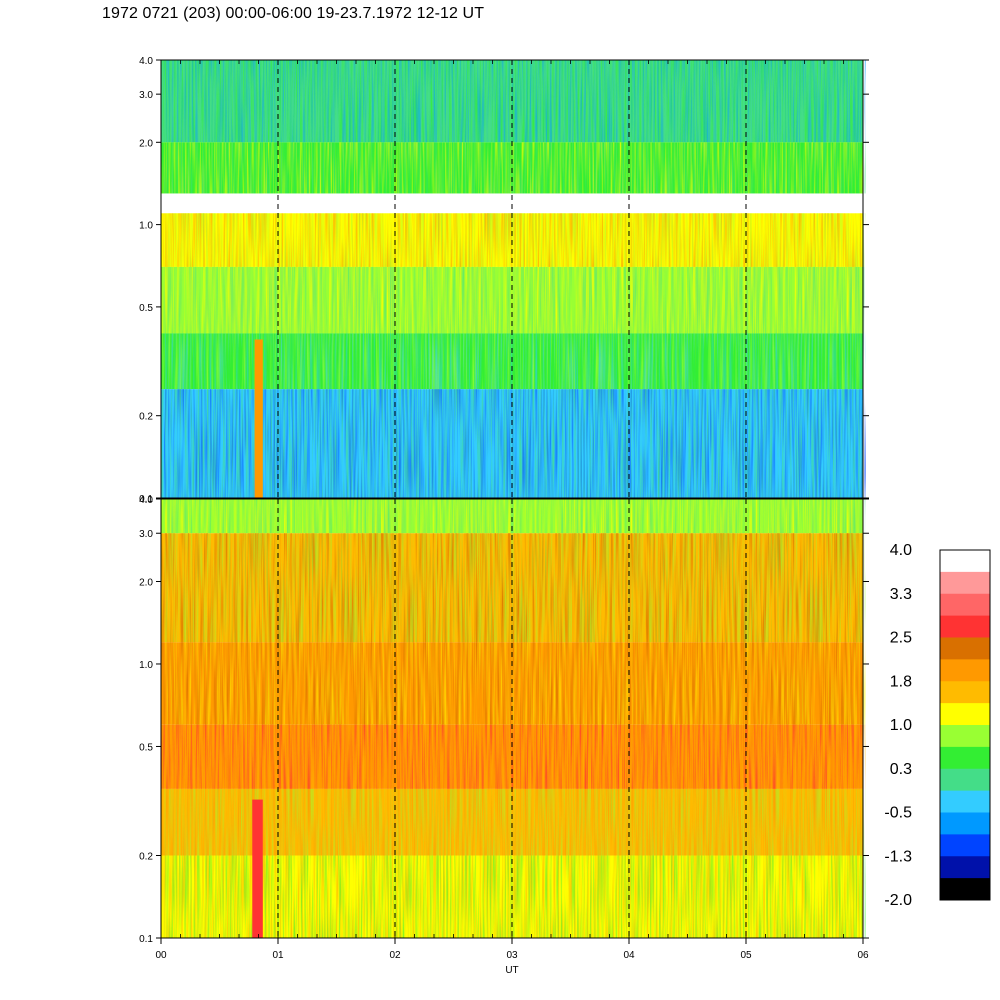  I want to click on colorbar-label: 1.8, so click(901, 681).